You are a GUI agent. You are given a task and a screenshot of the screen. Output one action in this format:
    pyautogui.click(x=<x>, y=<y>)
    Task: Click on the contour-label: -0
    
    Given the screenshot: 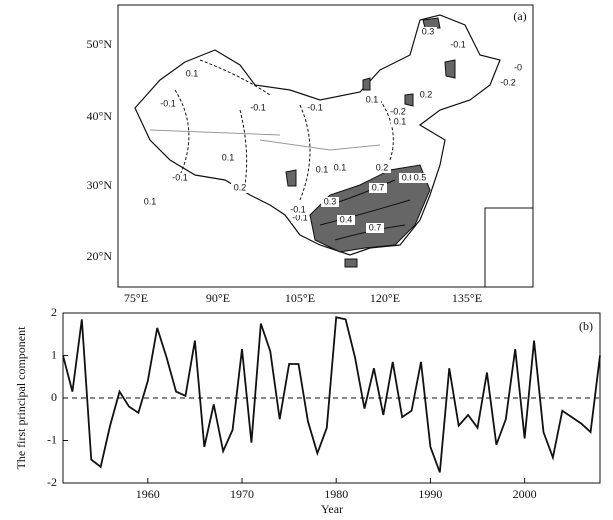 What is the action you would take?
    pyautogui.click(x=518, y=67)
    